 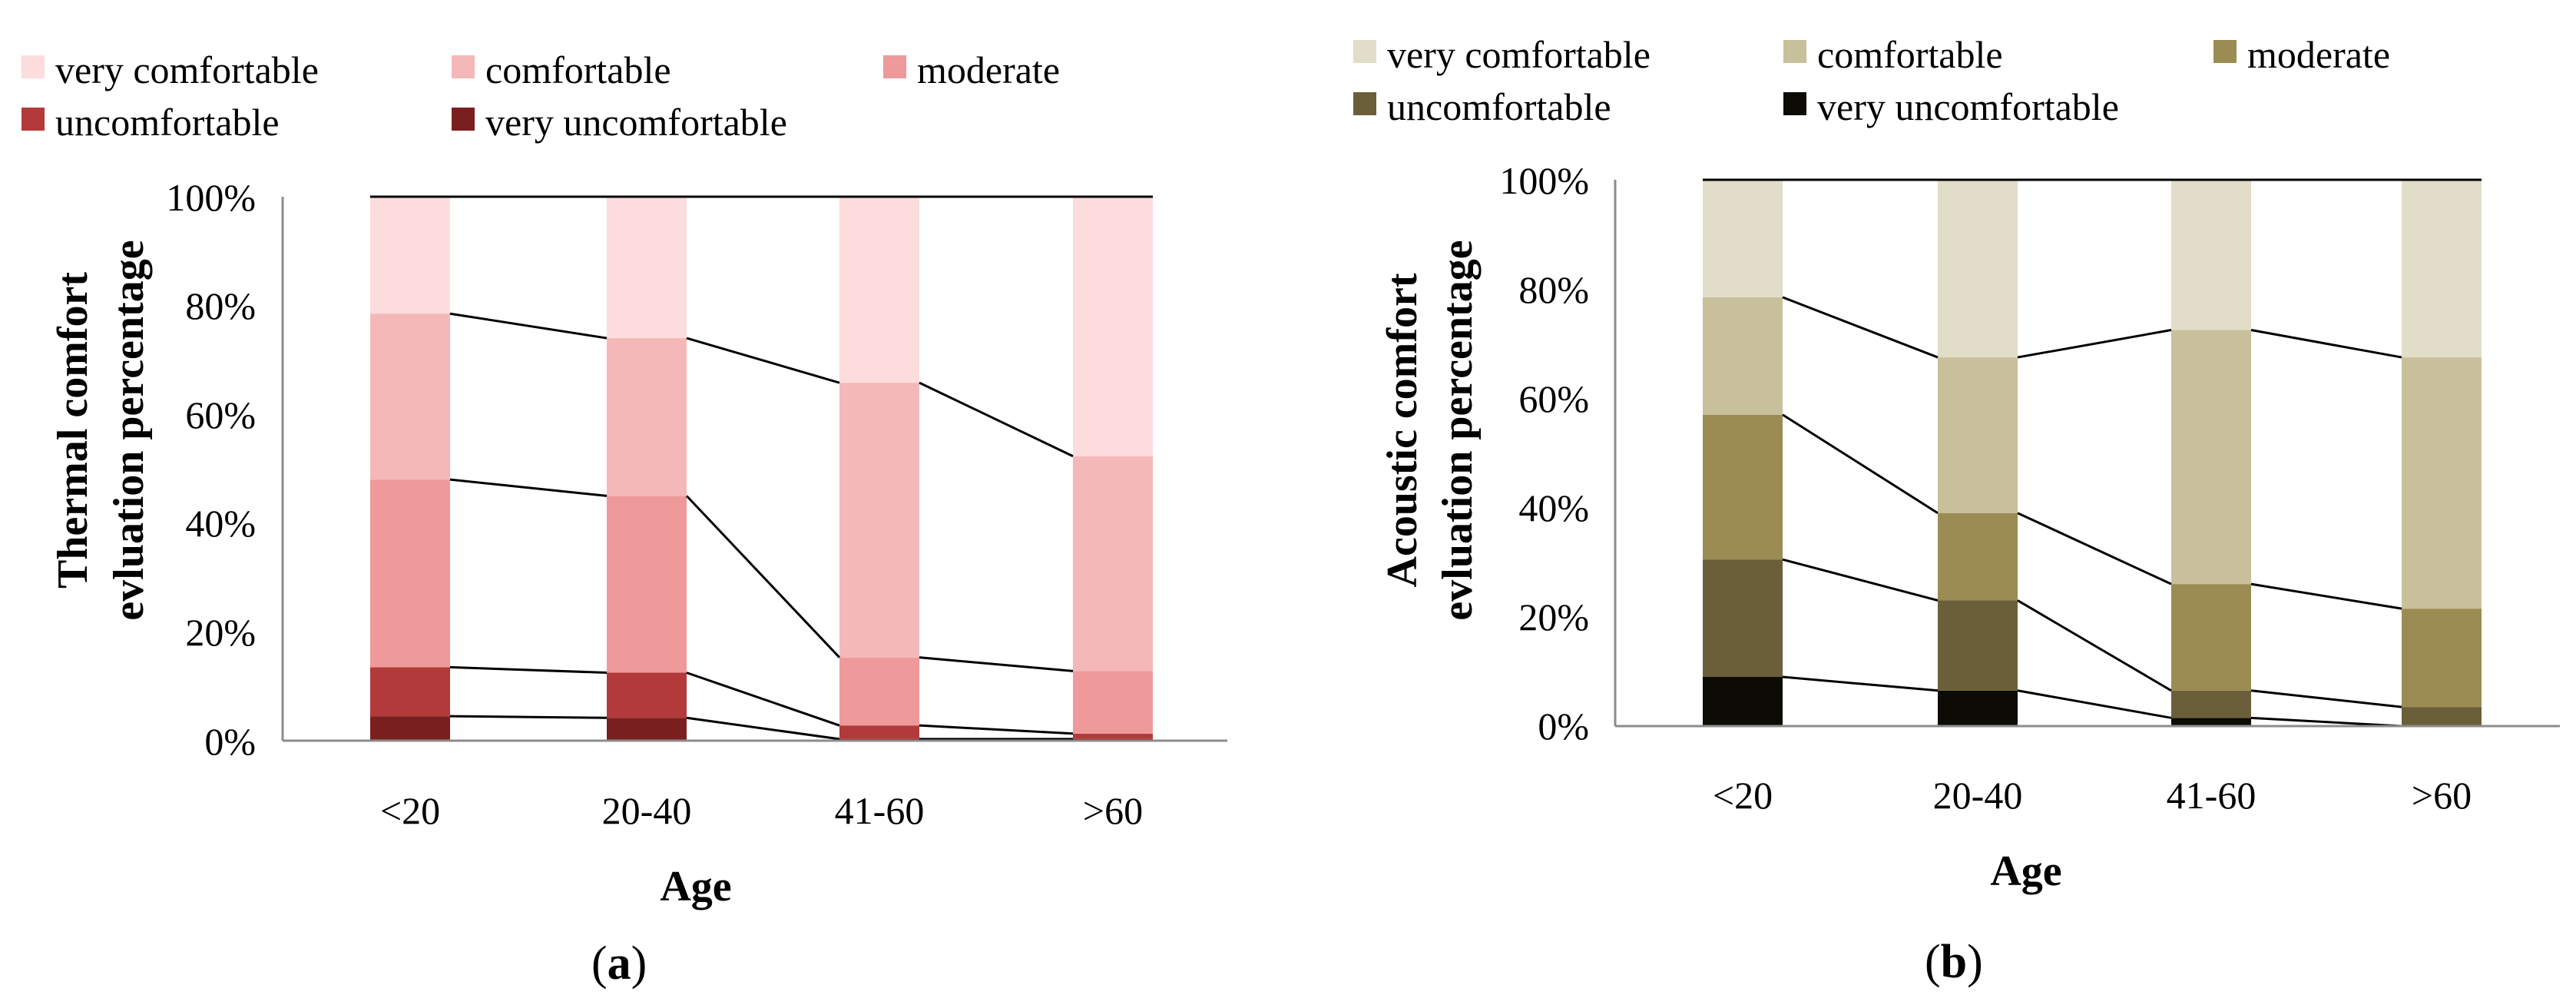 I want to click on legend-a-swatch-very-comfortable, so click(x=33, y=66).